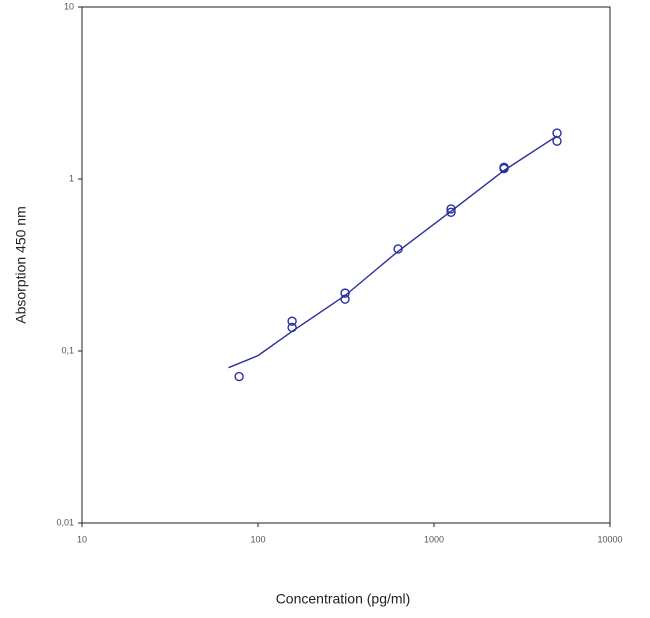 The height and width of the screenshot is (618, 650). I want to click on y-tick-label: 0,01, so click(65, 522).